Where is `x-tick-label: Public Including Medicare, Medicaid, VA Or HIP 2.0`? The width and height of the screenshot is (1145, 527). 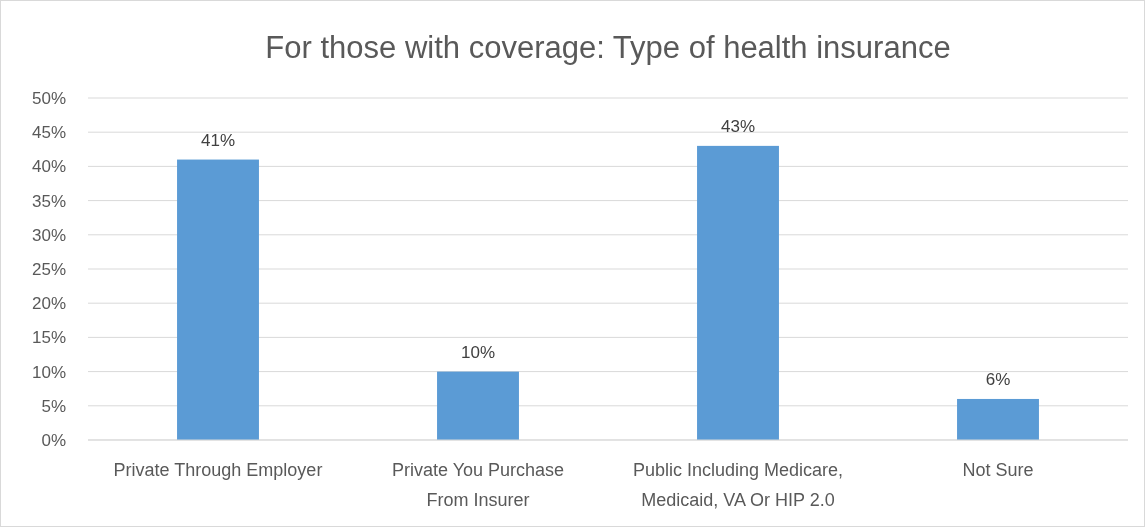 x-tick-label: Public Including Medicare, Medicaid, VA Or HIP 2.0 is located at coordinates (738, 485).